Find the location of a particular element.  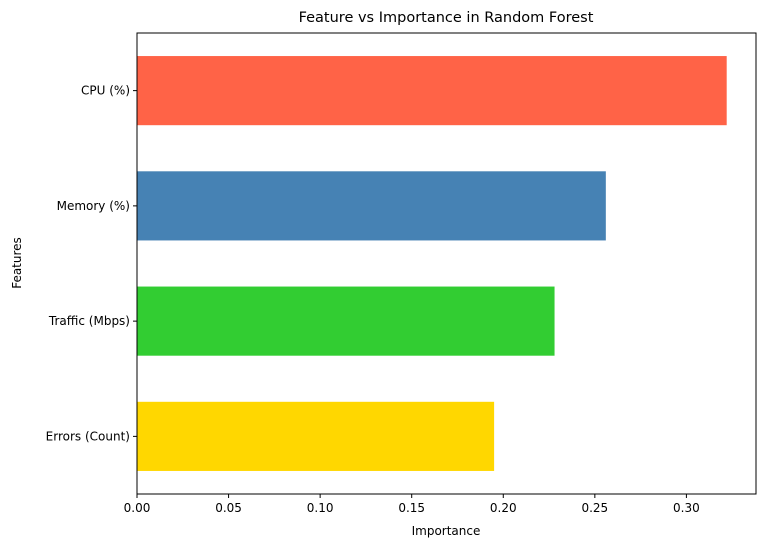

y-tick-label: CPU (%) is located at coordinates (105, 91).